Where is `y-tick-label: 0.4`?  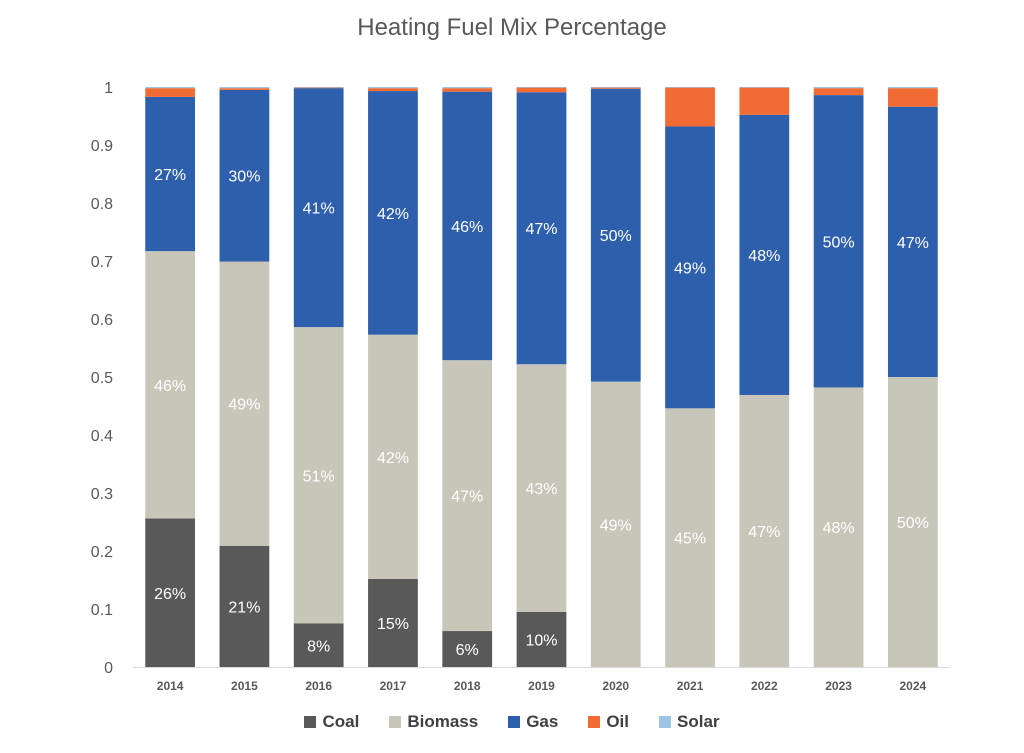
y-tick-label: 0.4 is located at coordinates (102, 436).